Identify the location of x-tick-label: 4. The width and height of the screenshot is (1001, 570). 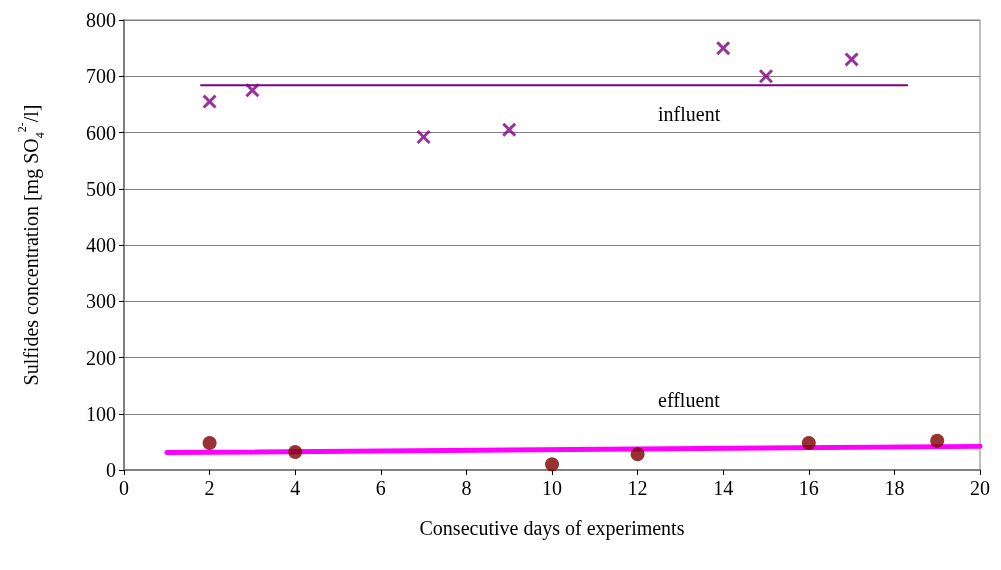
(295, 488).